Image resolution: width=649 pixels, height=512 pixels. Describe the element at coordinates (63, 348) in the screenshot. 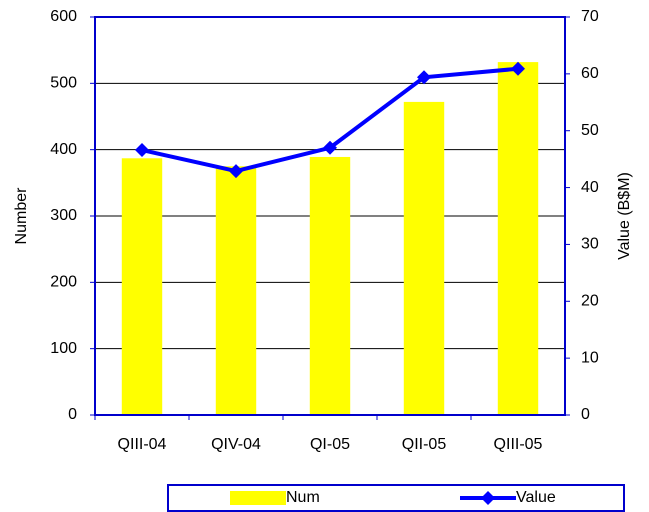

I see `y-tick-label: 100` at that location.